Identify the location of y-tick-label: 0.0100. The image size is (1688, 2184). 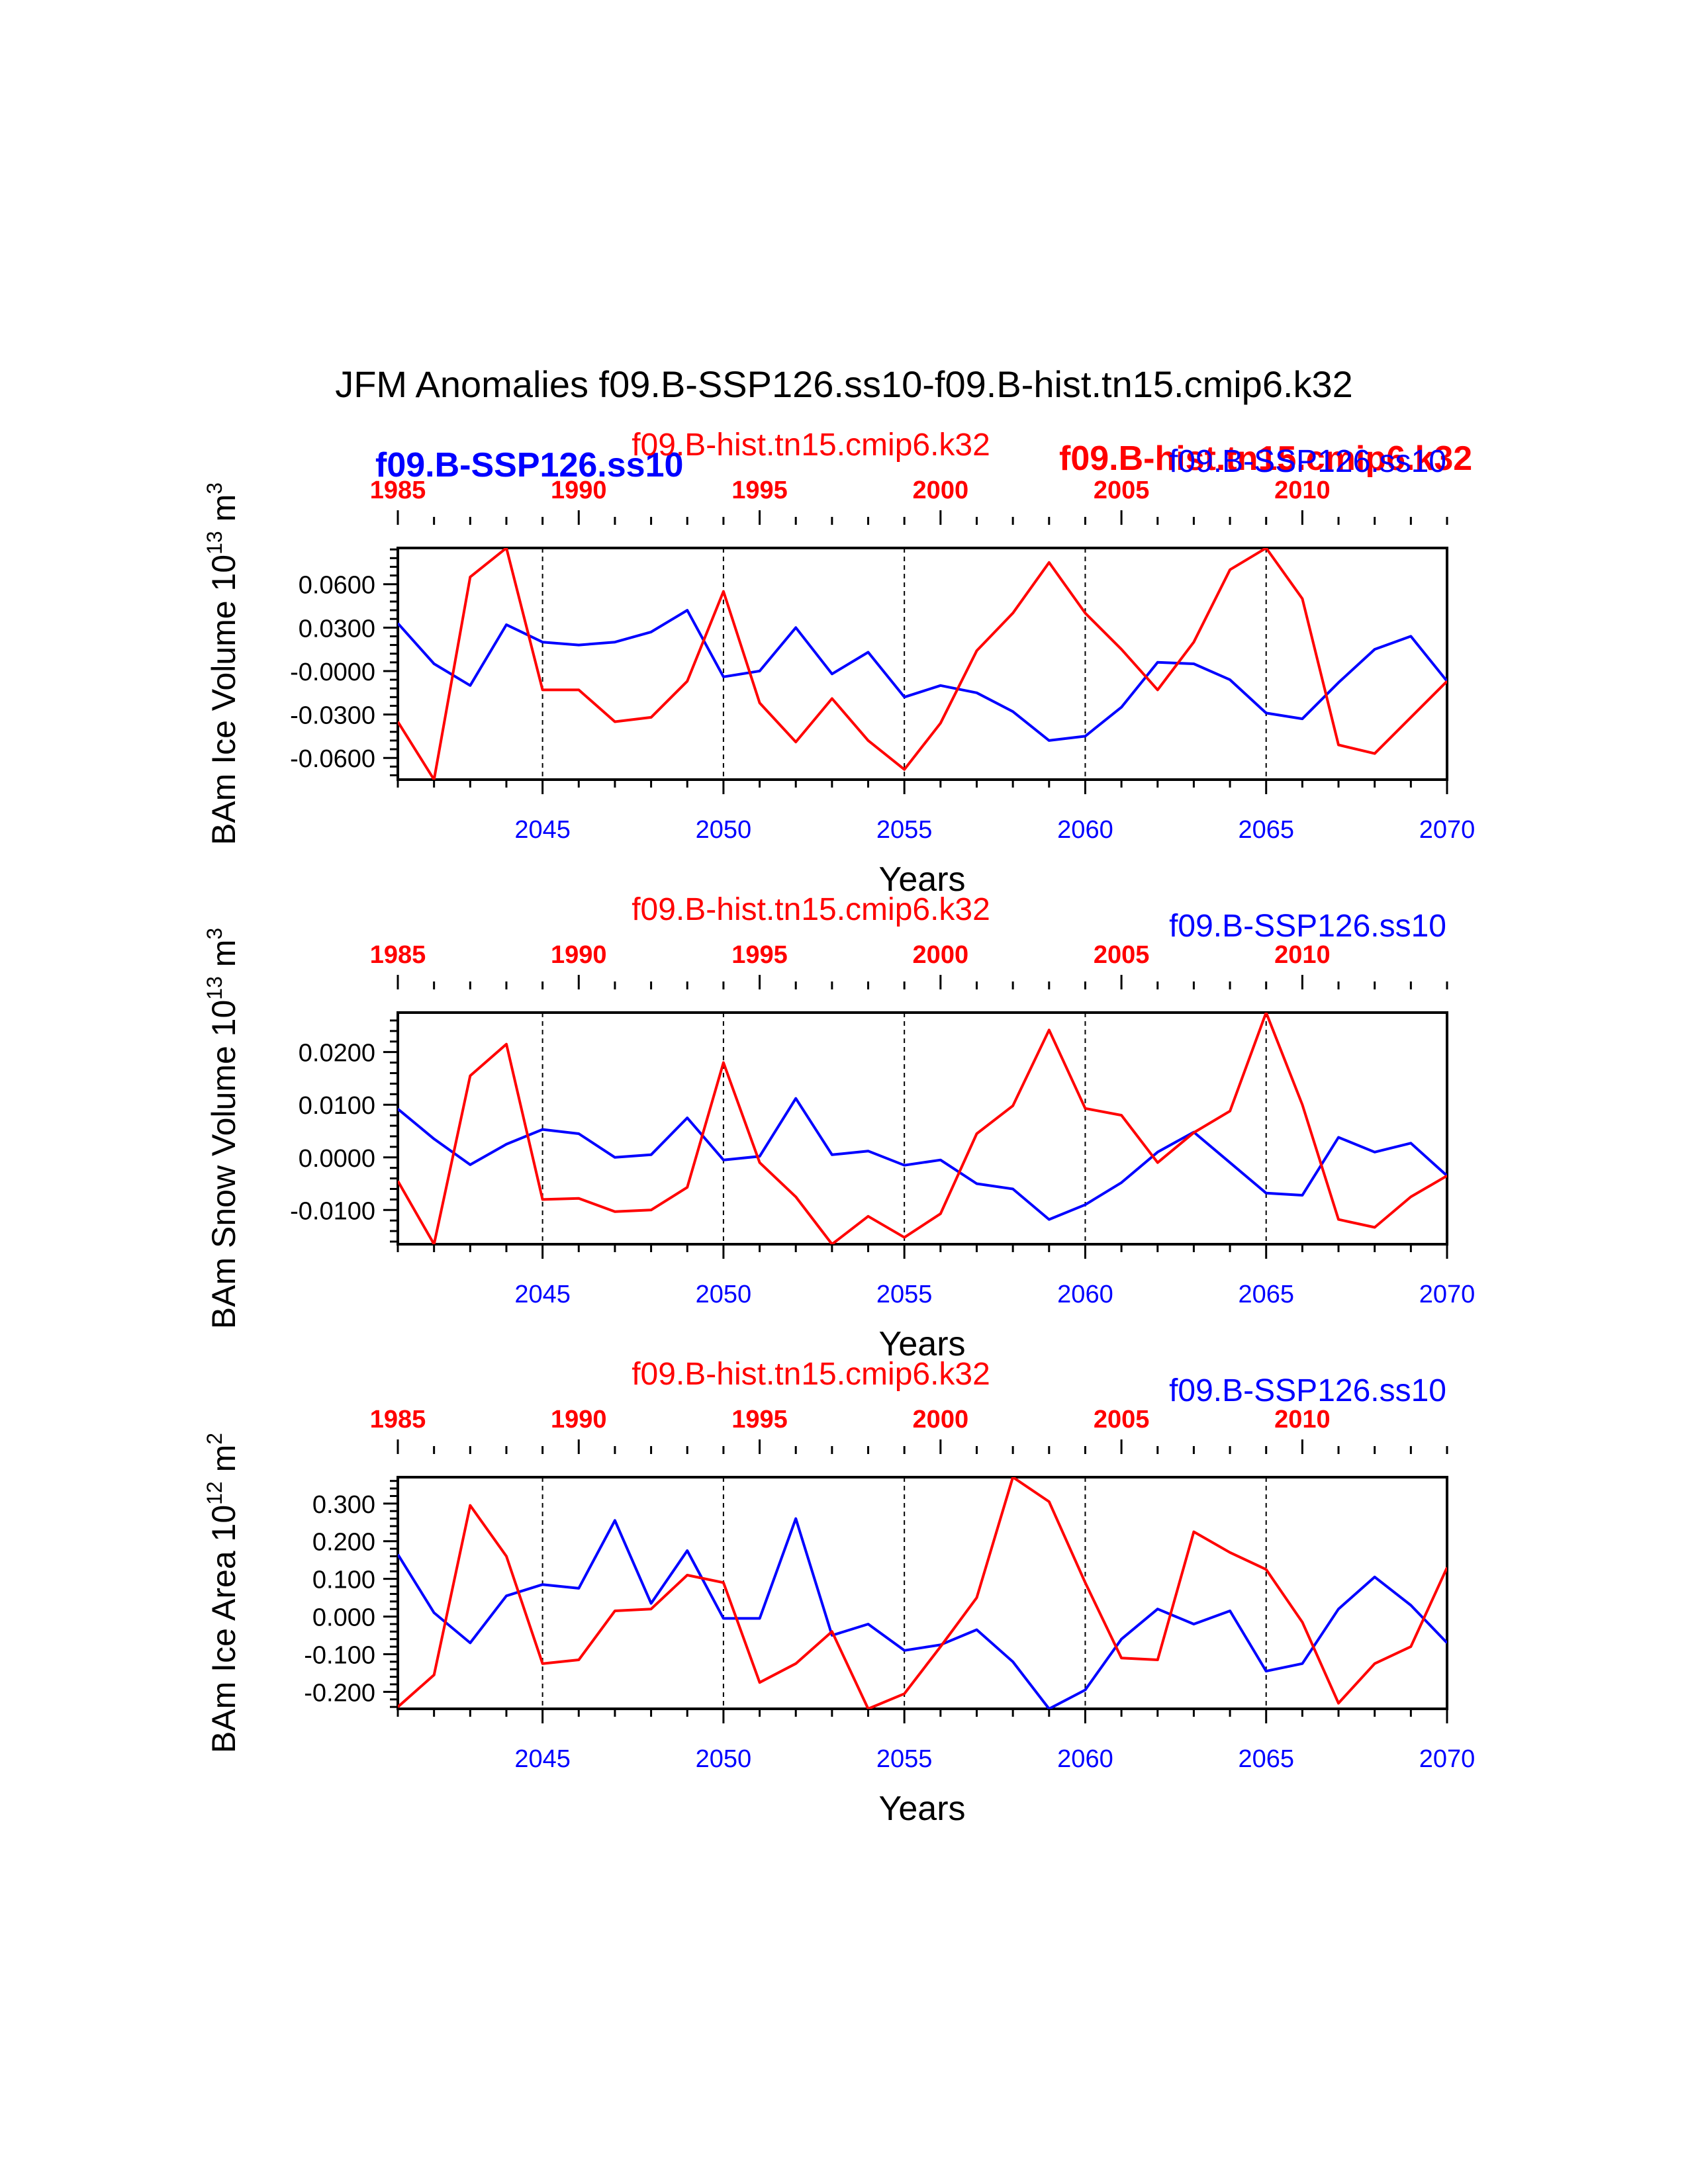
(337, 1106).